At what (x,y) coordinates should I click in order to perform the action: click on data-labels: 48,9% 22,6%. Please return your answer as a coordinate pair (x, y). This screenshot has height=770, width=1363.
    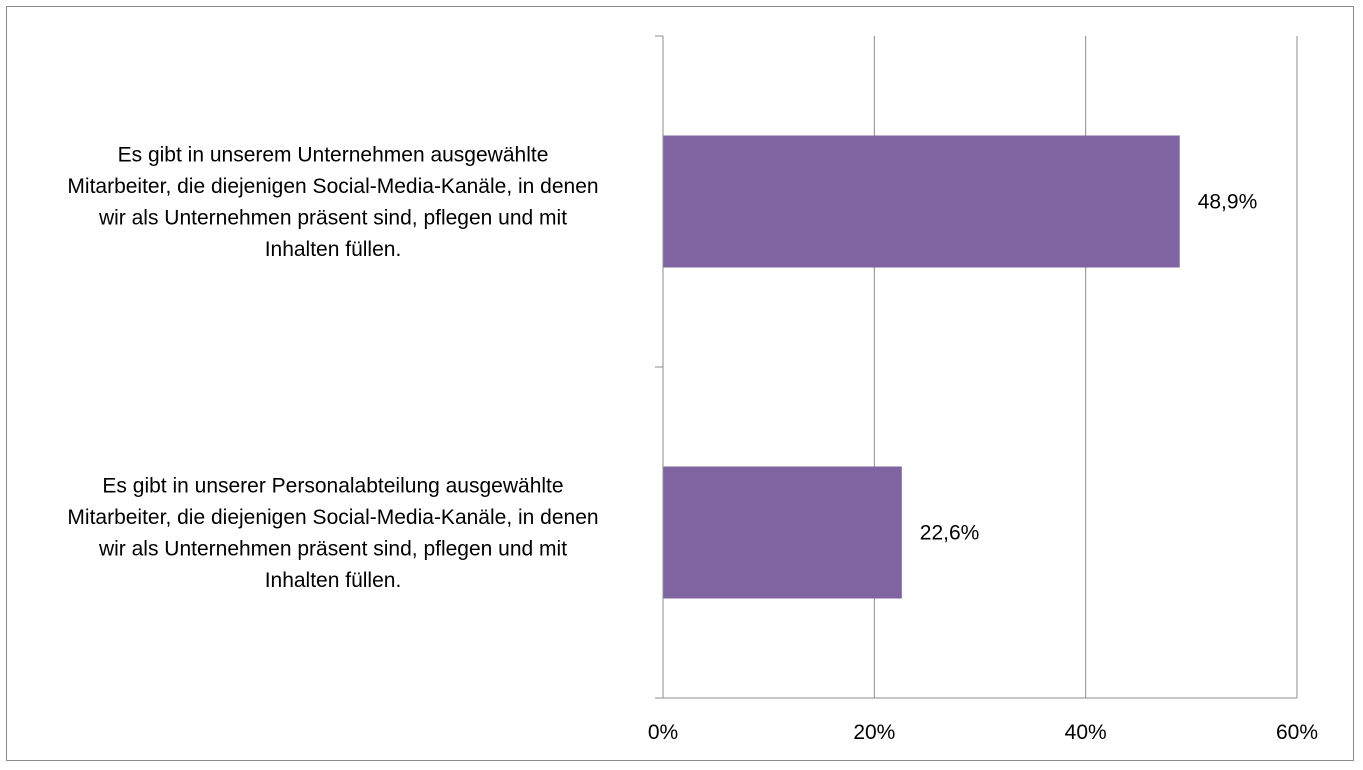
    Looking at the image, I should click on (1088, 368).